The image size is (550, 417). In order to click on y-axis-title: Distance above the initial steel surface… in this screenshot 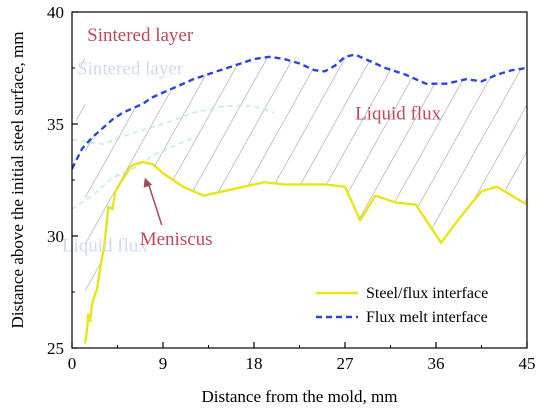, I will do `click(17, 180)`.